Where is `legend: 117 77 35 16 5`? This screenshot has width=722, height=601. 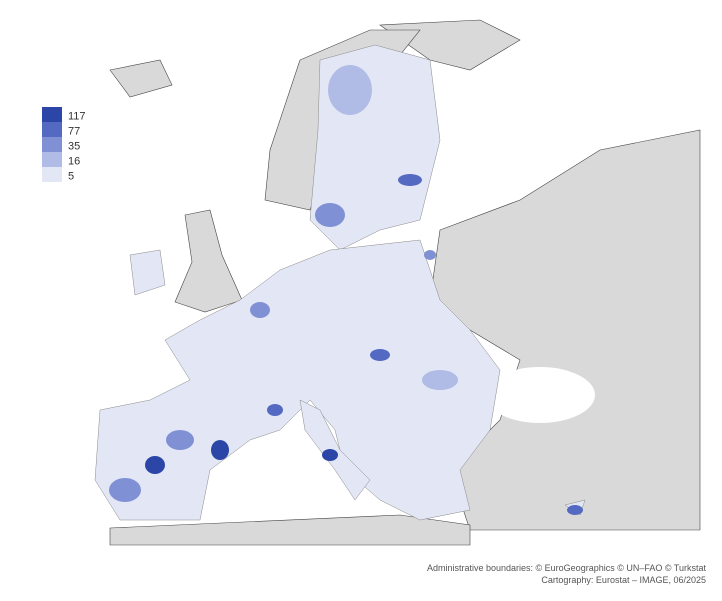
legend: 117 77 35 16 5 is located at coordinates (64, 144).